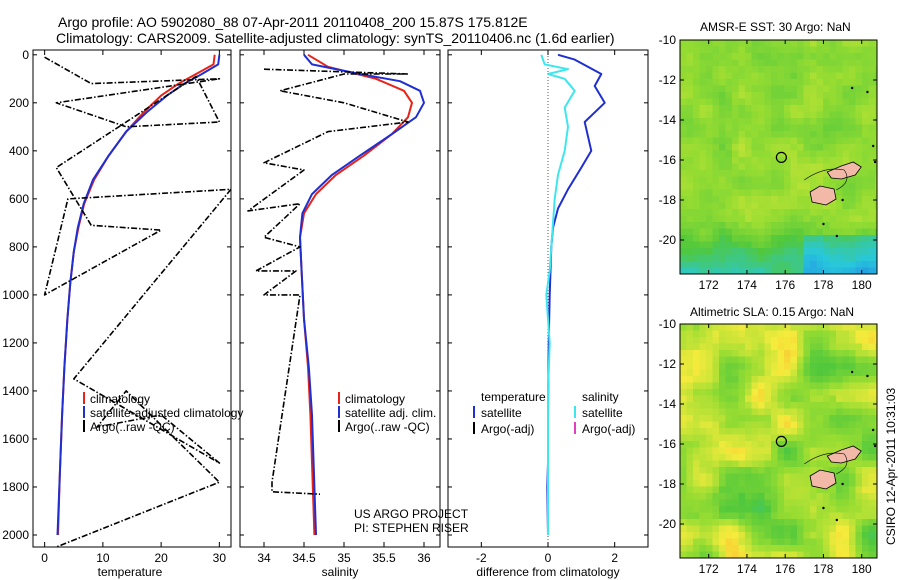 This screenshot has width=900, height=580. I want to click on sst-map-xtick-label: 174, so click(747, 285).